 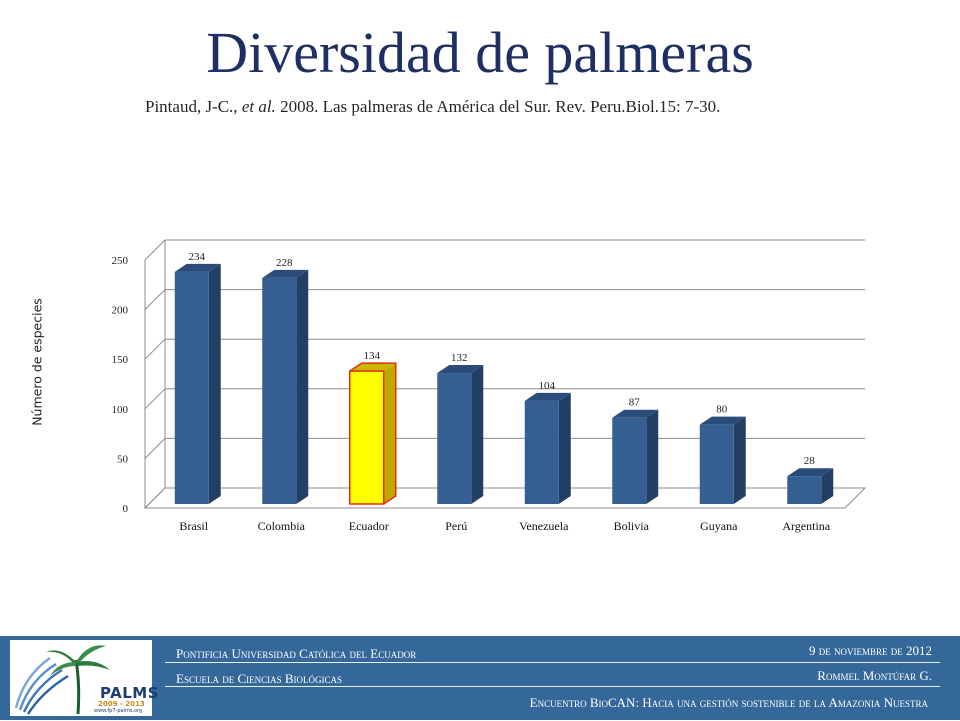 What do you see at coordinates (123, 459) in the screenshot?
I see `y-tick-label: 50` at bounding box center [123, 459].